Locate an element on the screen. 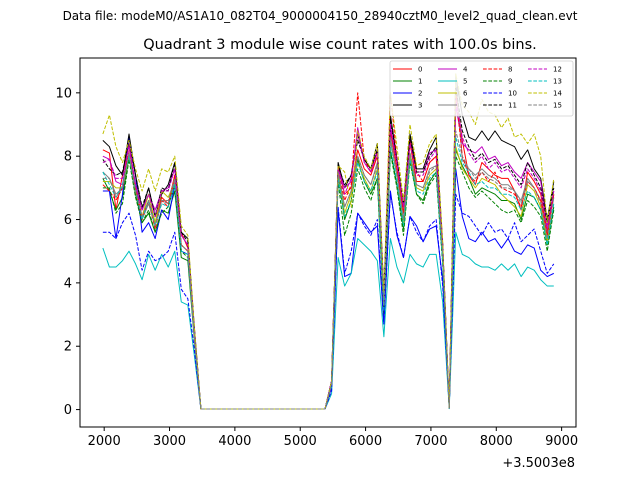  x-tick-label: 2000 is located at coordinates (104, 441).